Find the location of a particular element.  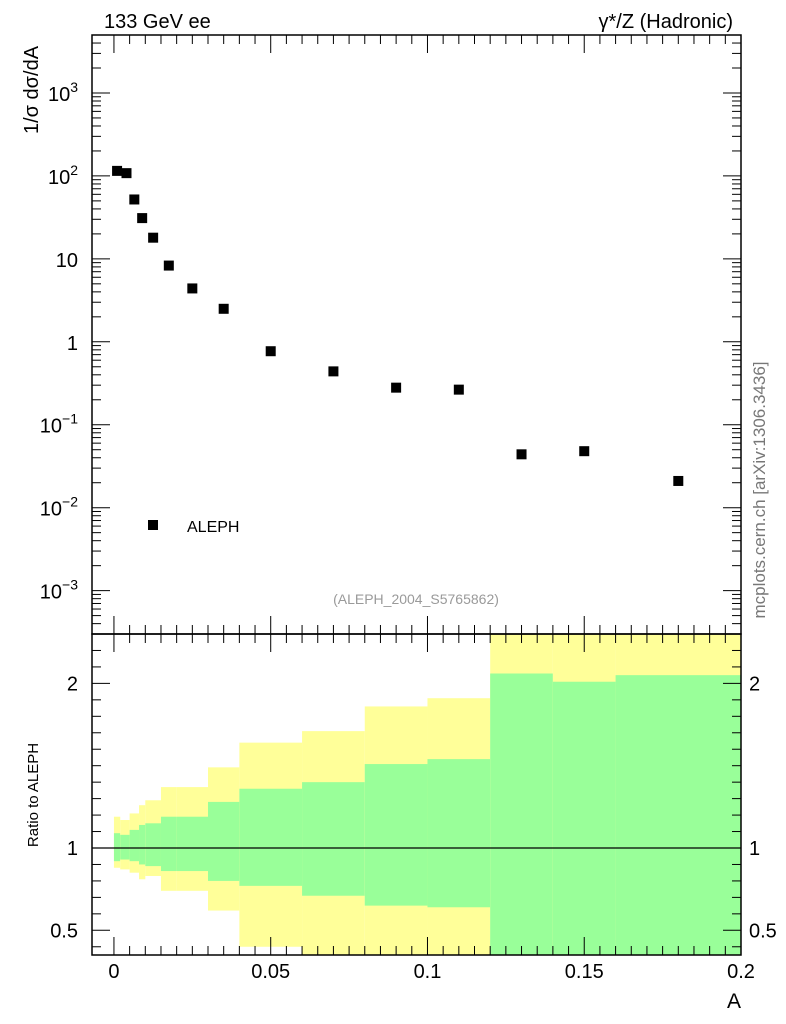

legend-marker is located at coordinates (153, 525).